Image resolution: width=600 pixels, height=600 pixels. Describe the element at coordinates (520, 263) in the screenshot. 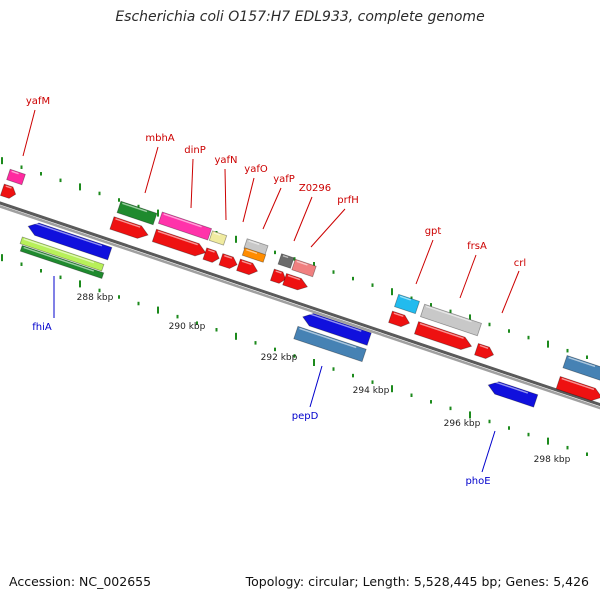

I see `gene-label-crl: crl` at that location.